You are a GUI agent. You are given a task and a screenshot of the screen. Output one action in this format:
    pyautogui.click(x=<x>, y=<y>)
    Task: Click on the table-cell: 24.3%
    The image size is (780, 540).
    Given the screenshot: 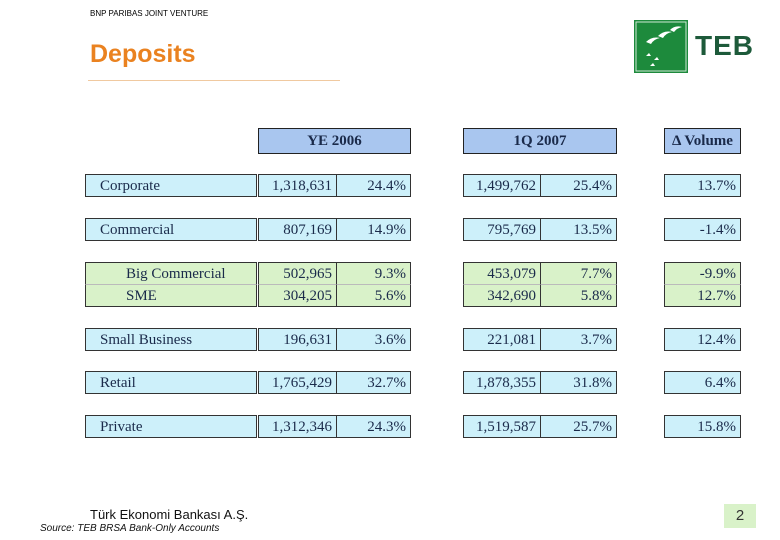 What is the action you would take?
    pyautogui.click(x=373, y=426)
    